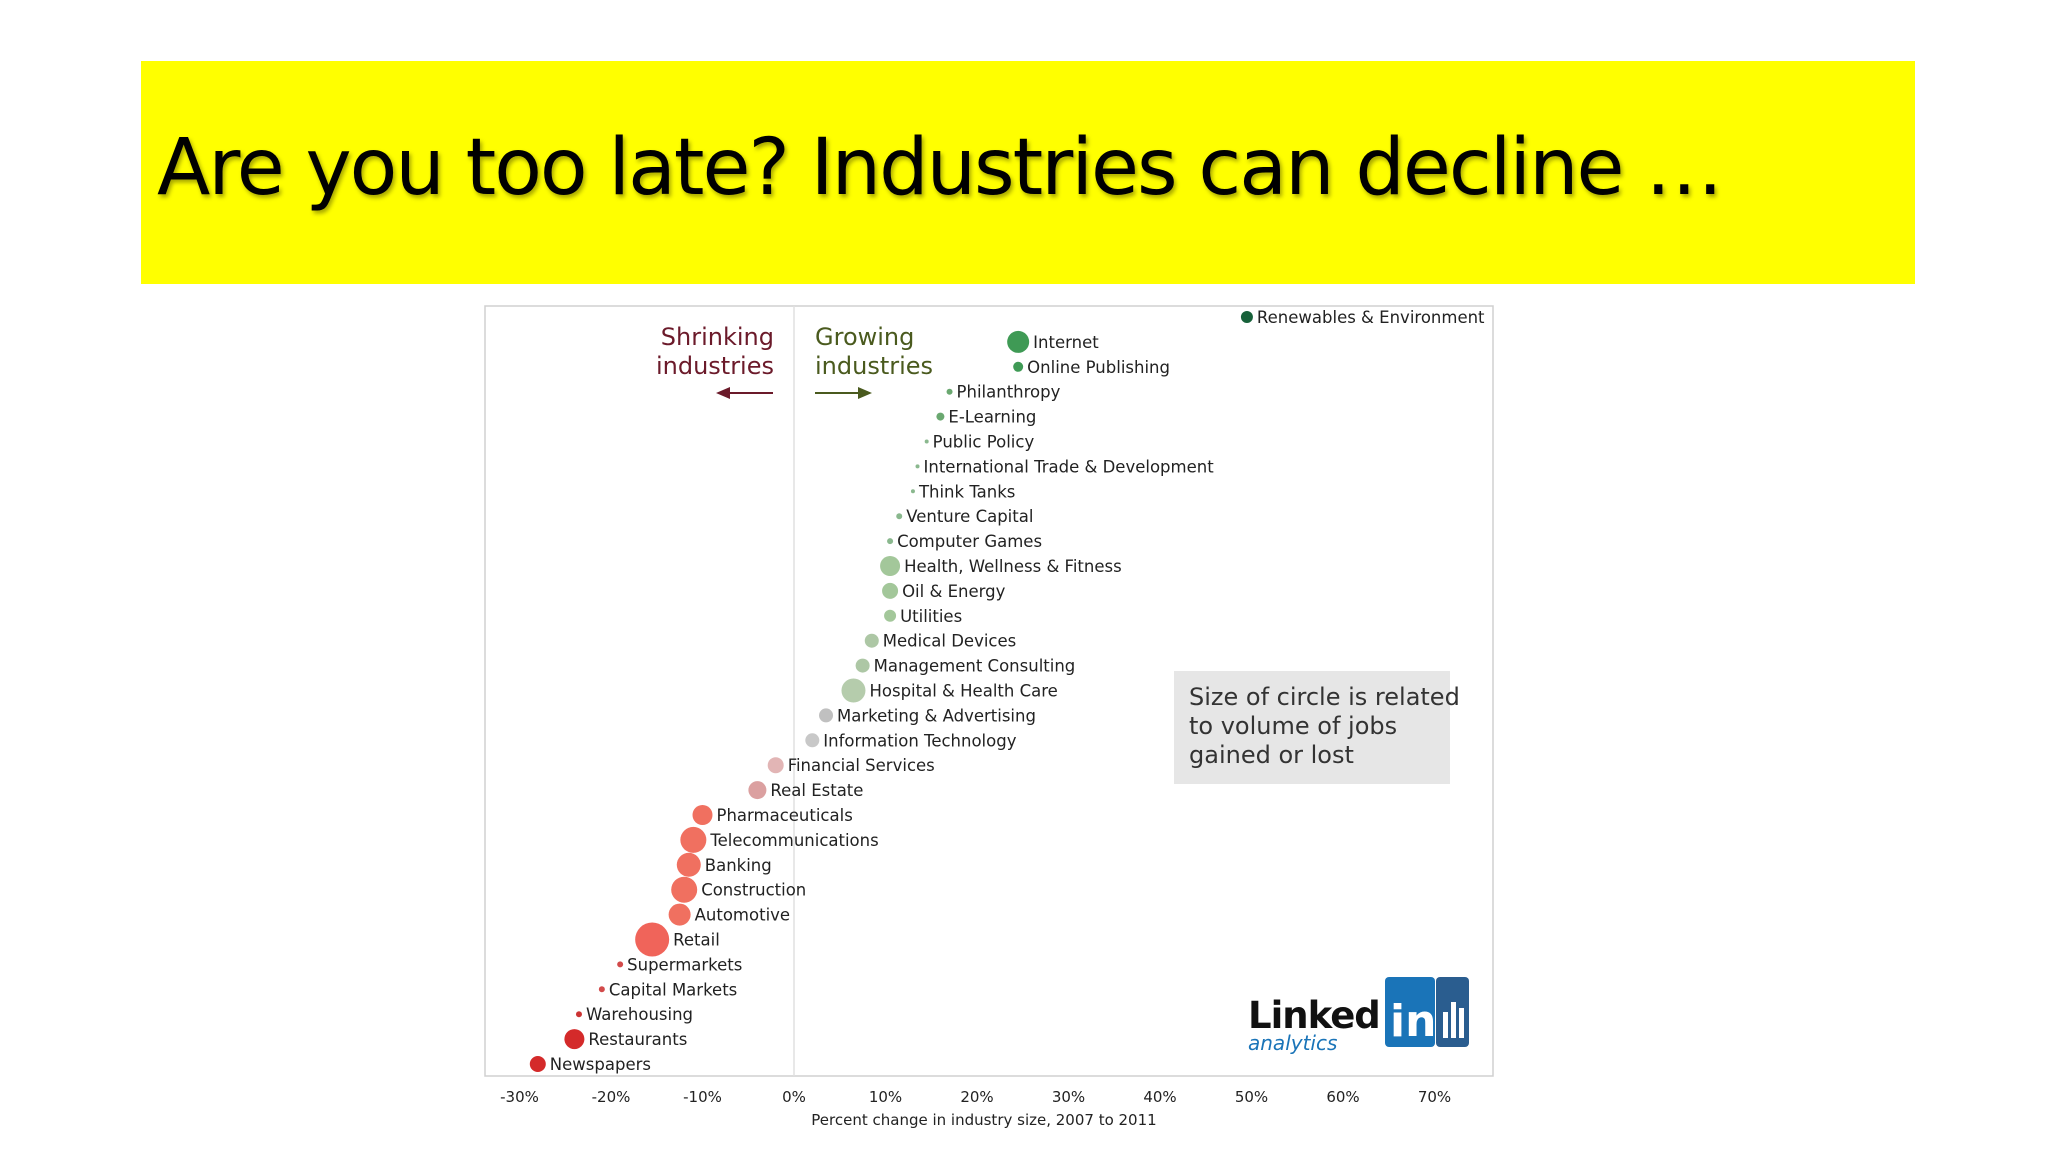 The image size is (2048, 1152). I want to click on data-point: Venture Capital, so click(964, 516).